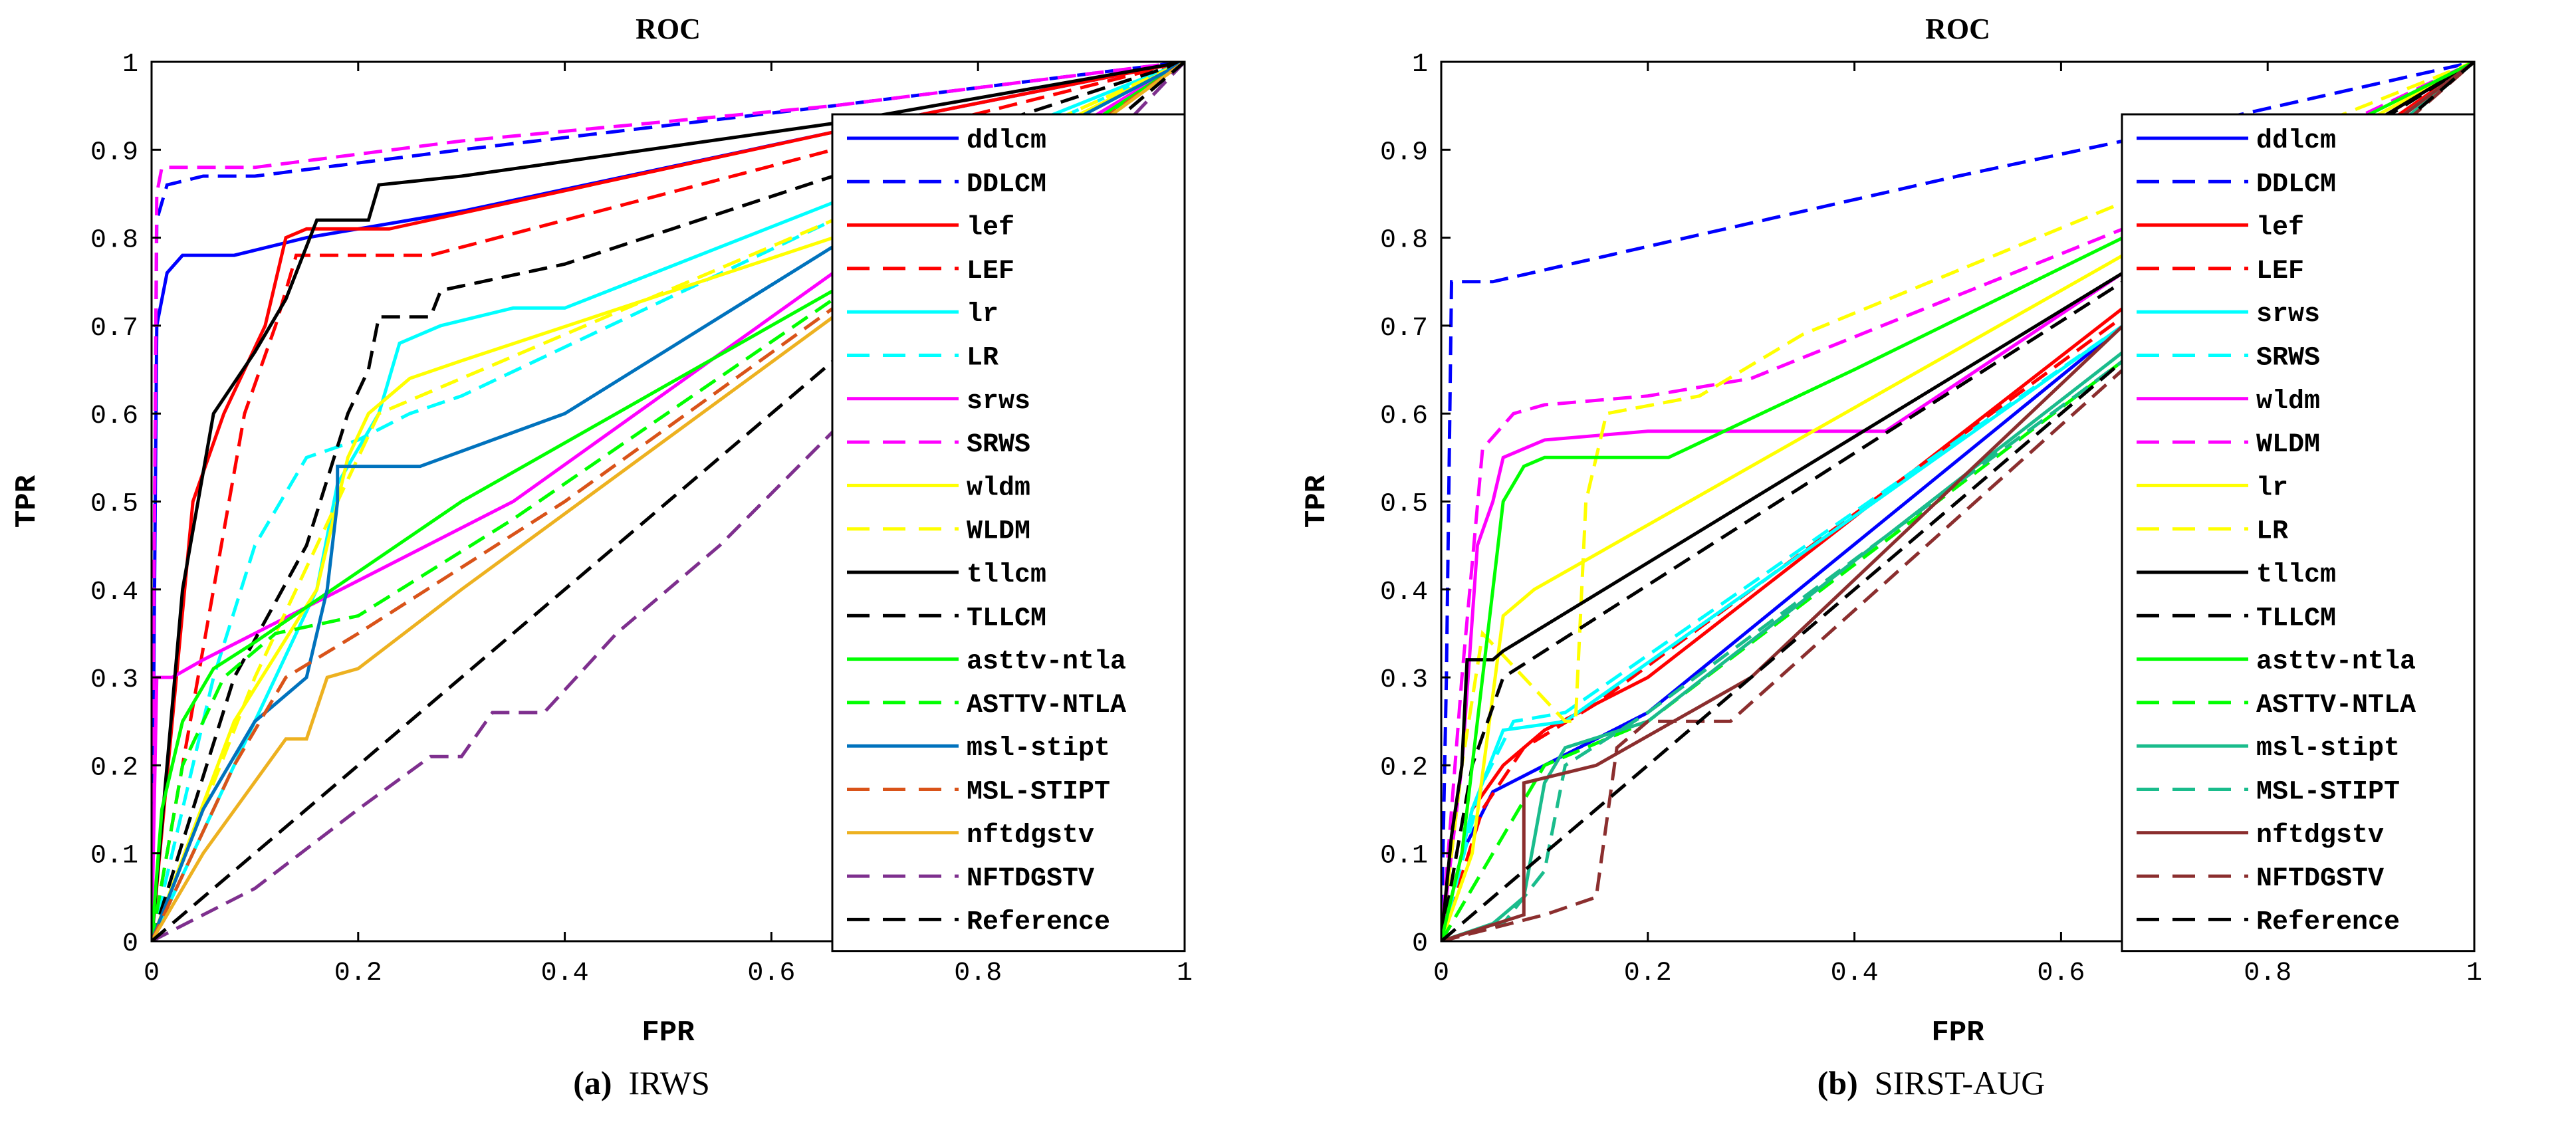 The height and width of the screenshot is (1126, 2576). Describe the element at coordinates (592, 1082) in the screenshot. I see `caption-label: (a)` at that location.